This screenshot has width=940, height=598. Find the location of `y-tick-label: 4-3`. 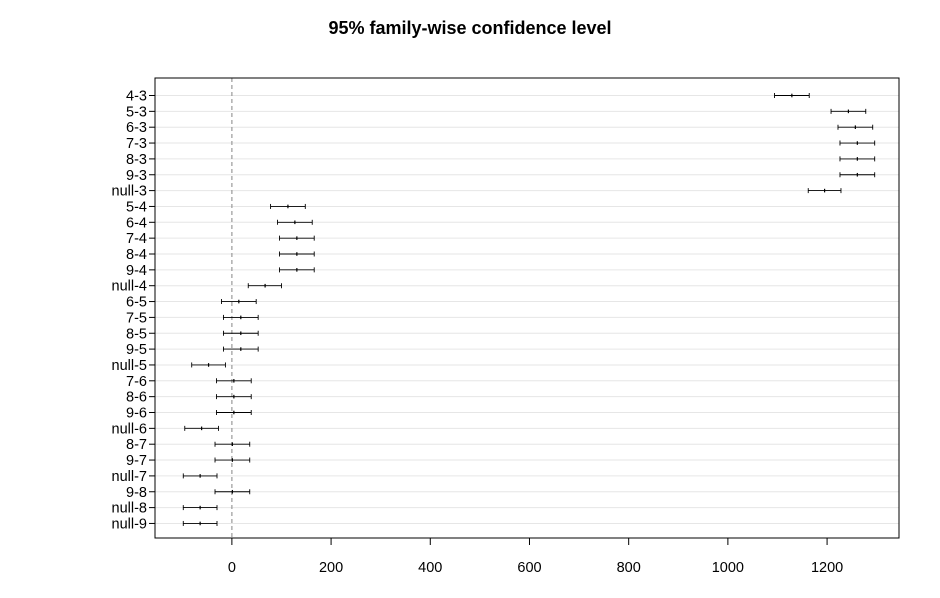

y-tick-label: 4-3 is located at coordinates (136, 97).